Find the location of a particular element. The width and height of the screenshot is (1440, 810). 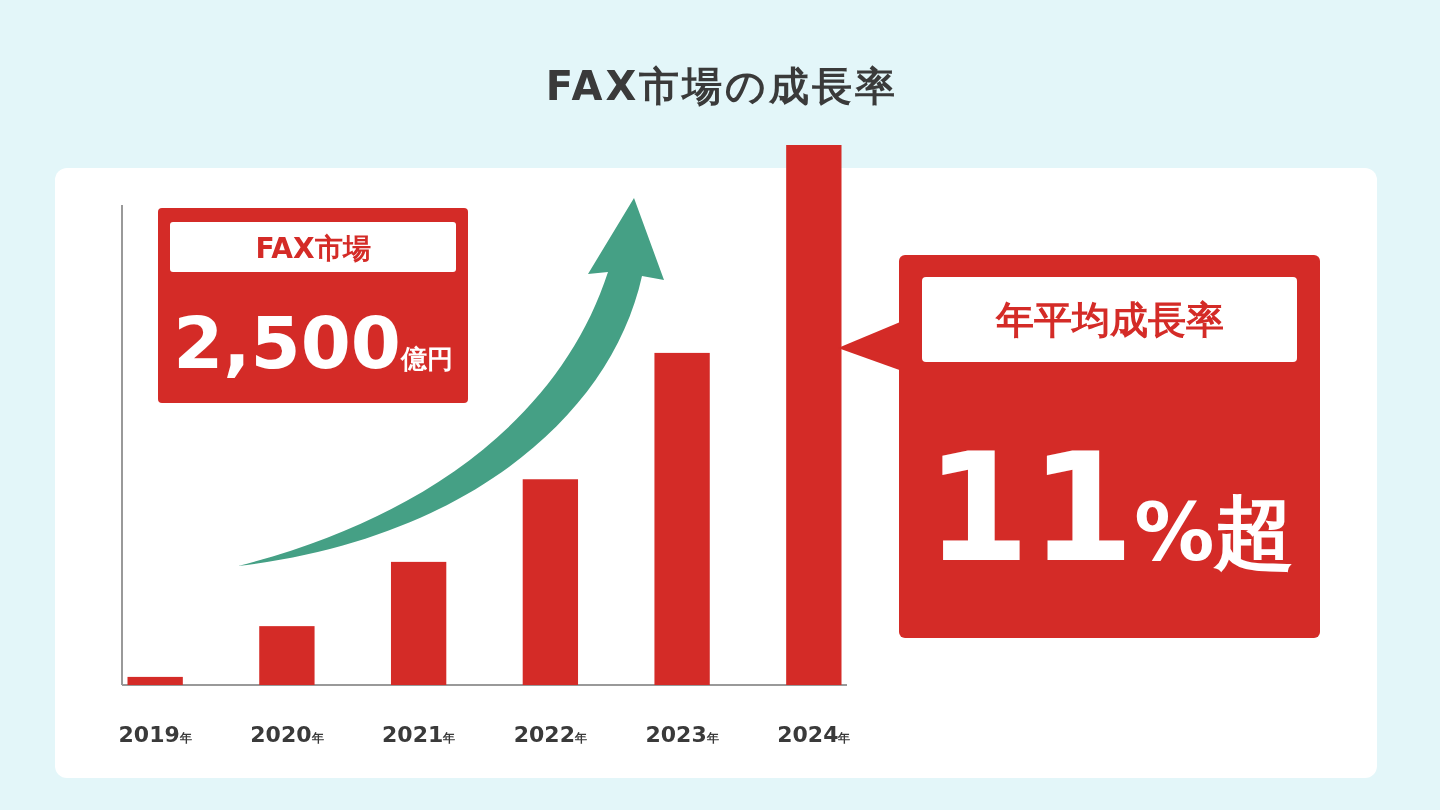

annotation: FAX市場 is located at coordinates (313, 248).